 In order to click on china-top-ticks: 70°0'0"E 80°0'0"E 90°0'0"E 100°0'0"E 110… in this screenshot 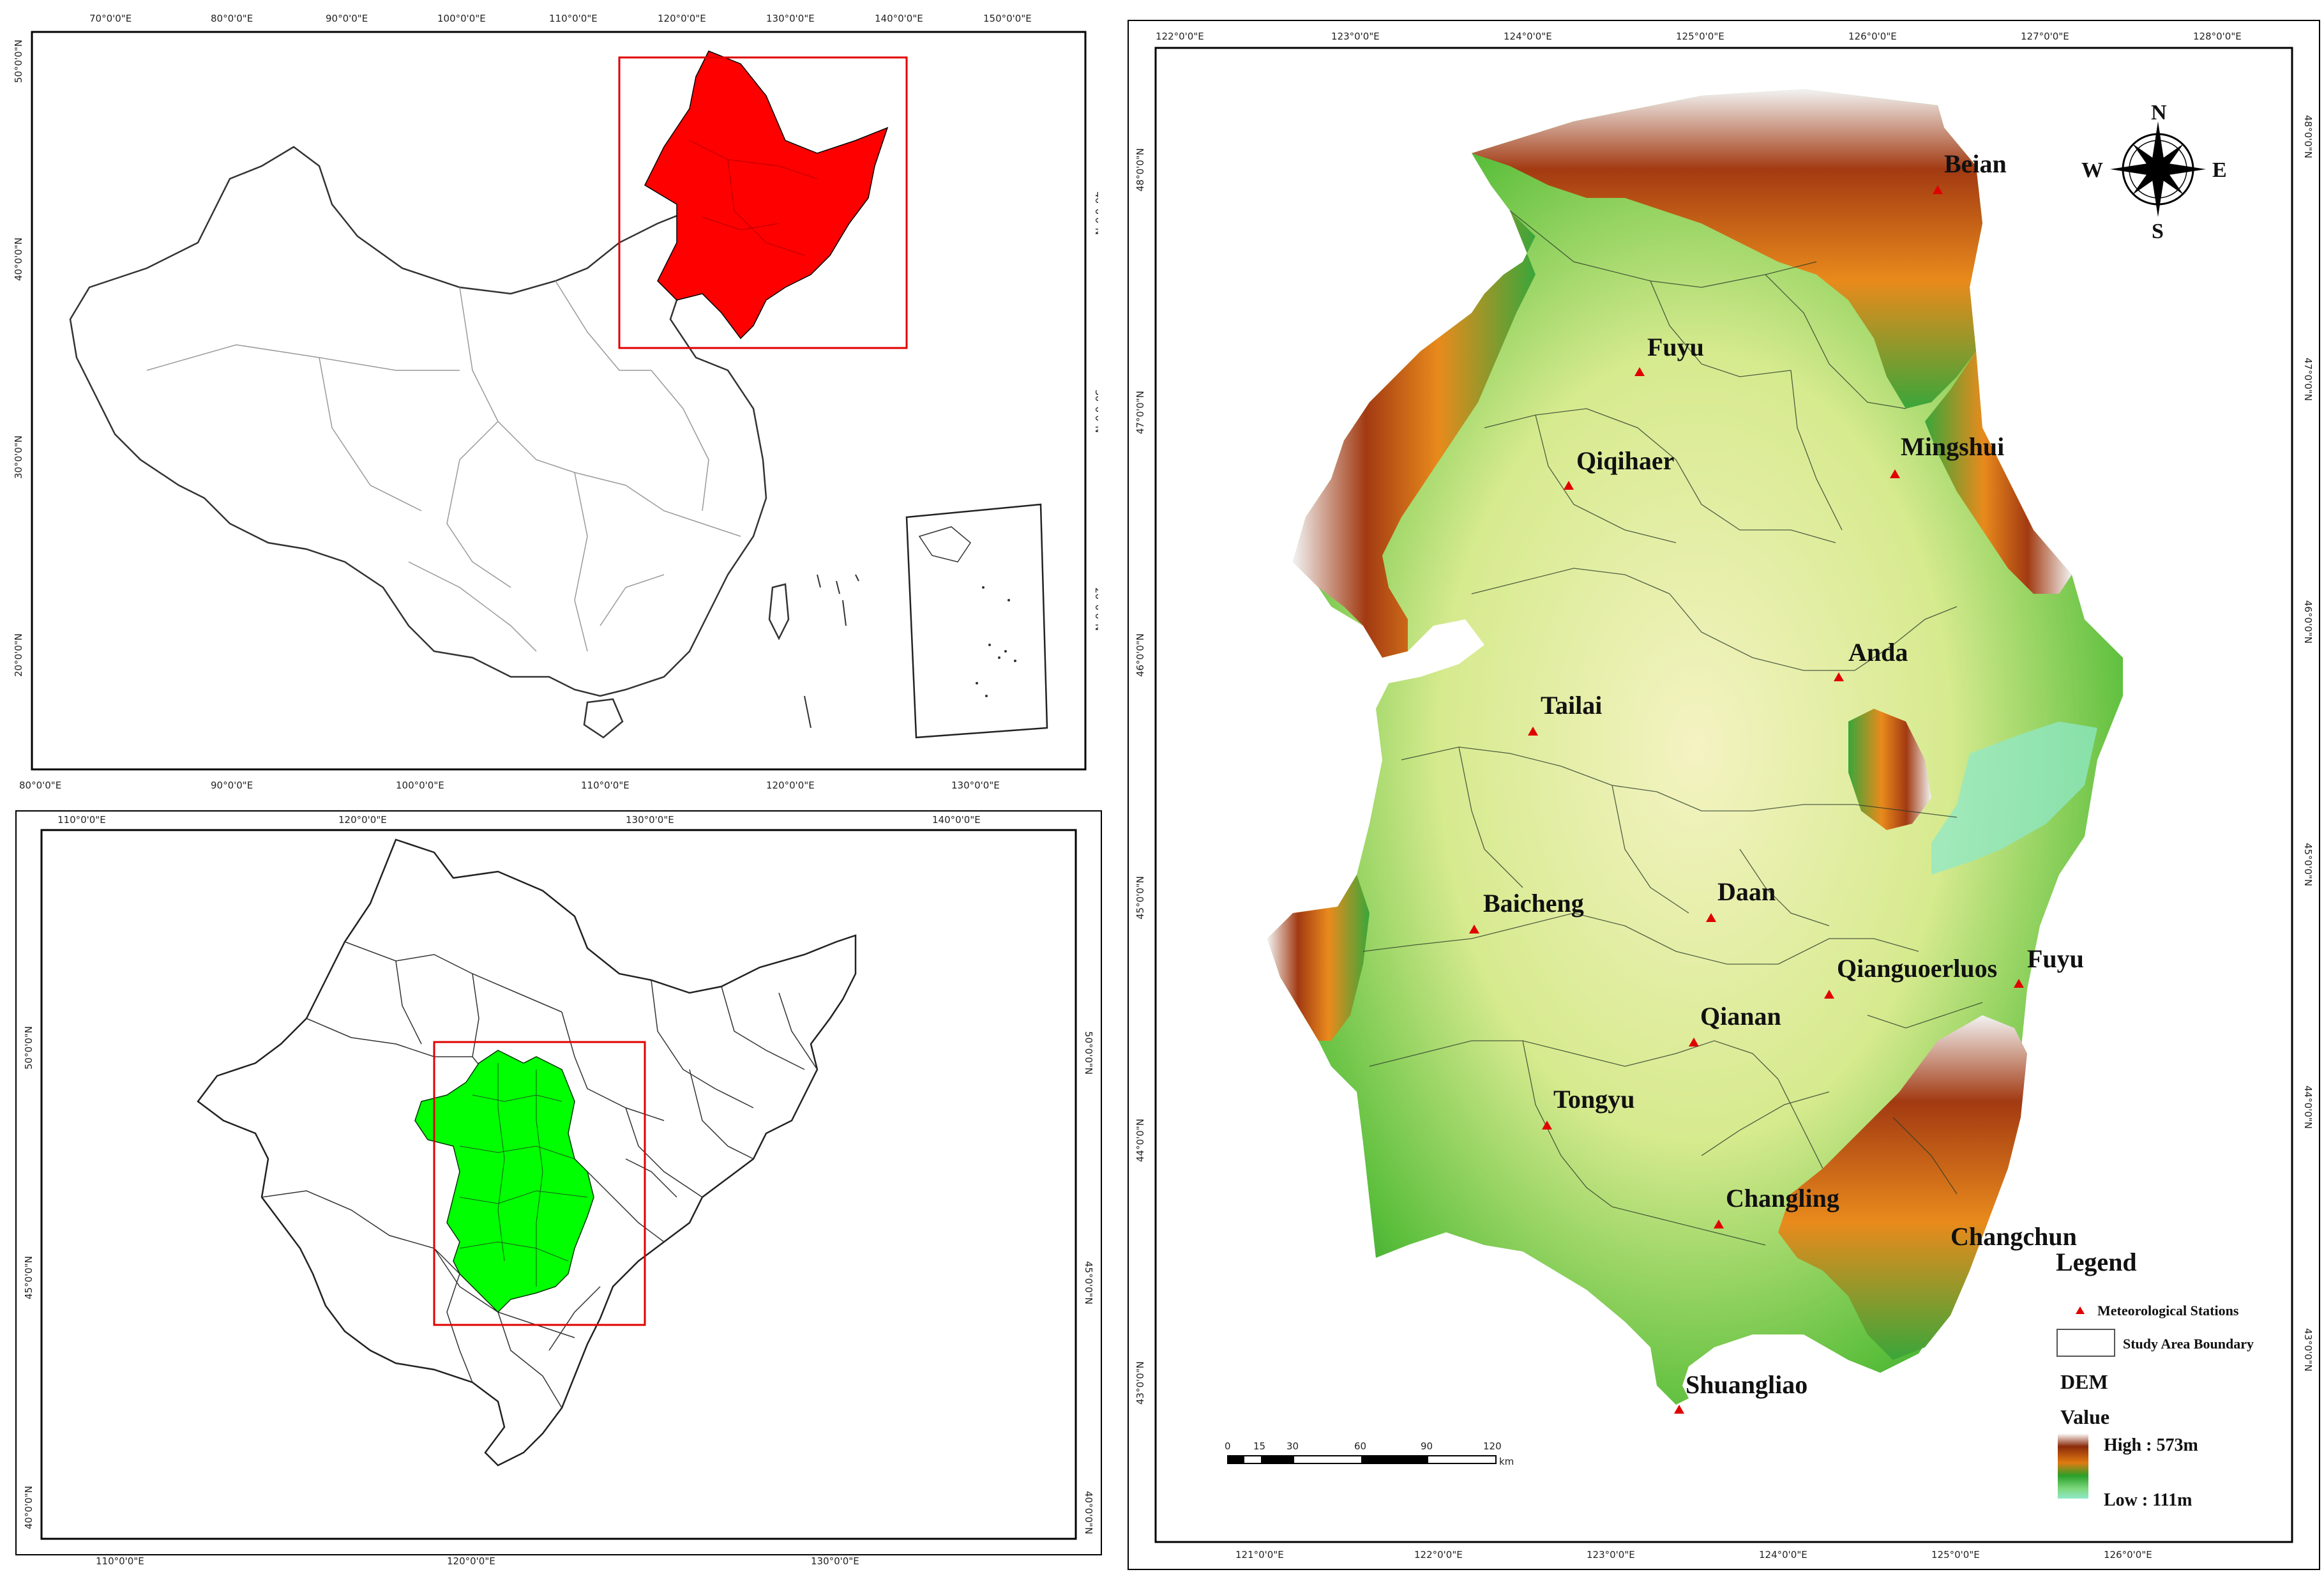, I will do `click(560, 18)`.